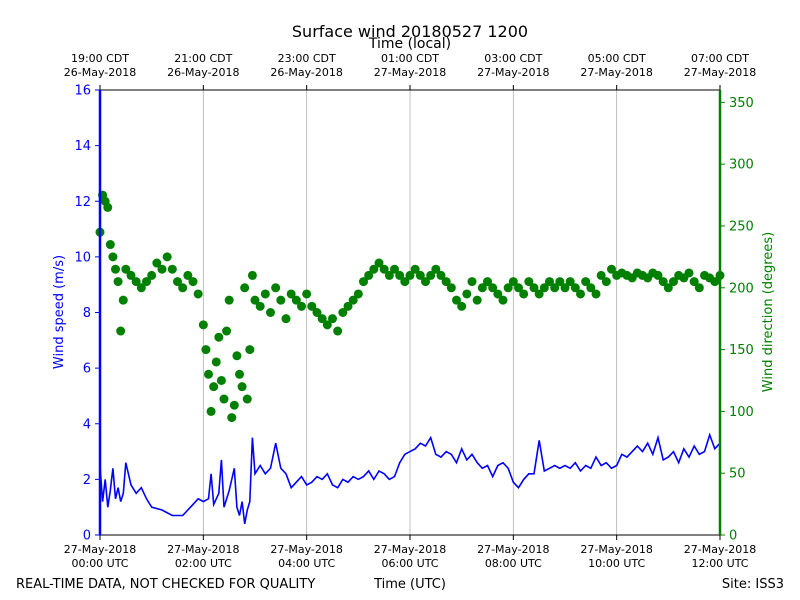 The width and height of the screenshot is (800, 600). I want to click on y-axis-label-left: Wind speed (m/s), so click(59, 312).